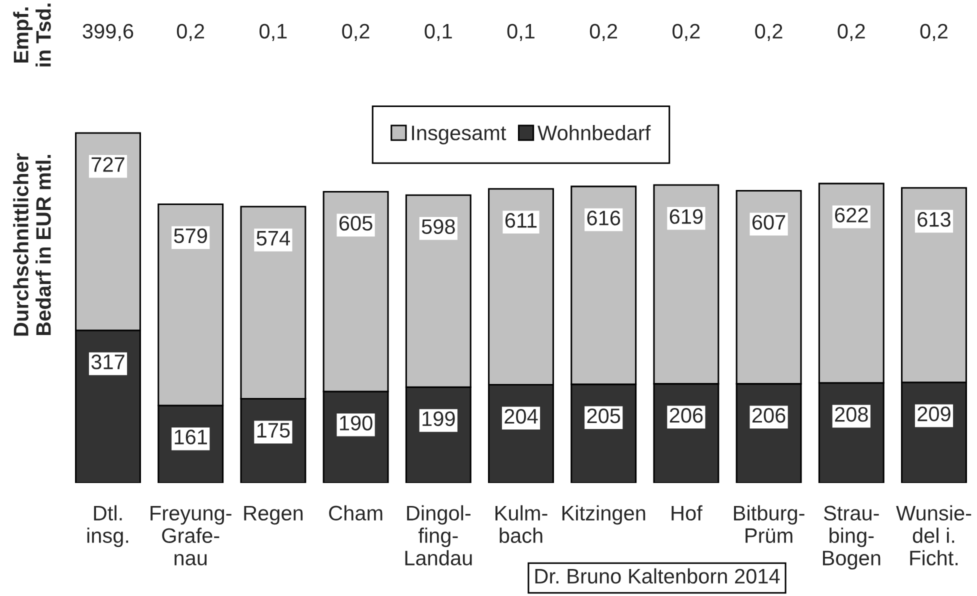  Describe the element at coordinates (32, 35) in the screenshot. I see `text: Empf. in Tsd.` at that location.